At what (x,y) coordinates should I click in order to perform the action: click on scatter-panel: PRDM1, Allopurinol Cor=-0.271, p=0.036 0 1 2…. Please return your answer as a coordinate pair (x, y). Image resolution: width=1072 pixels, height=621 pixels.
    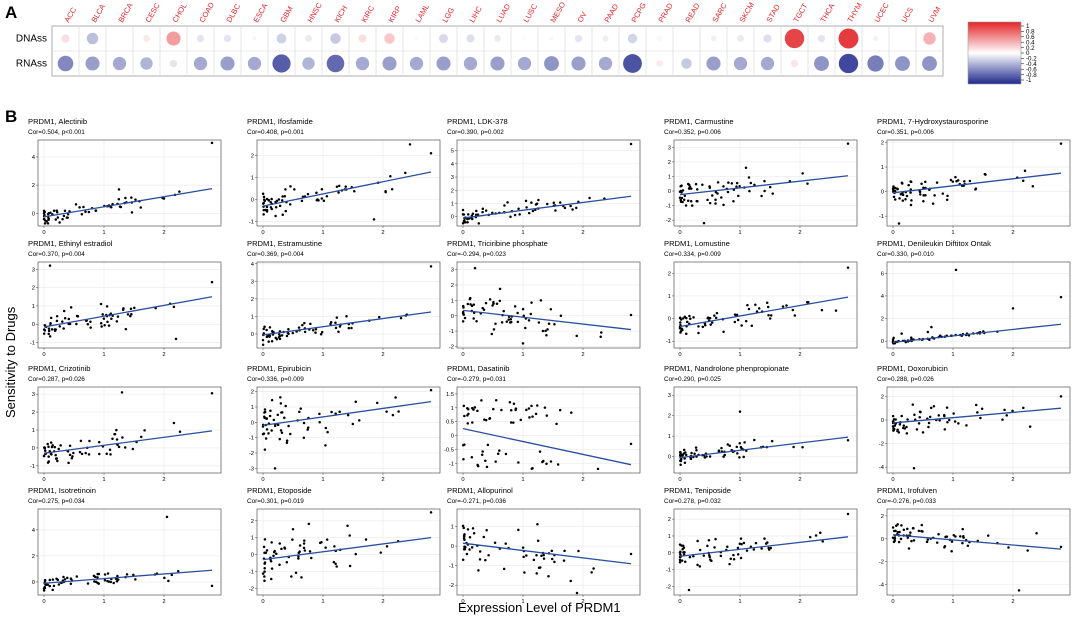
    Looking at the image, I should click on (544, 545).